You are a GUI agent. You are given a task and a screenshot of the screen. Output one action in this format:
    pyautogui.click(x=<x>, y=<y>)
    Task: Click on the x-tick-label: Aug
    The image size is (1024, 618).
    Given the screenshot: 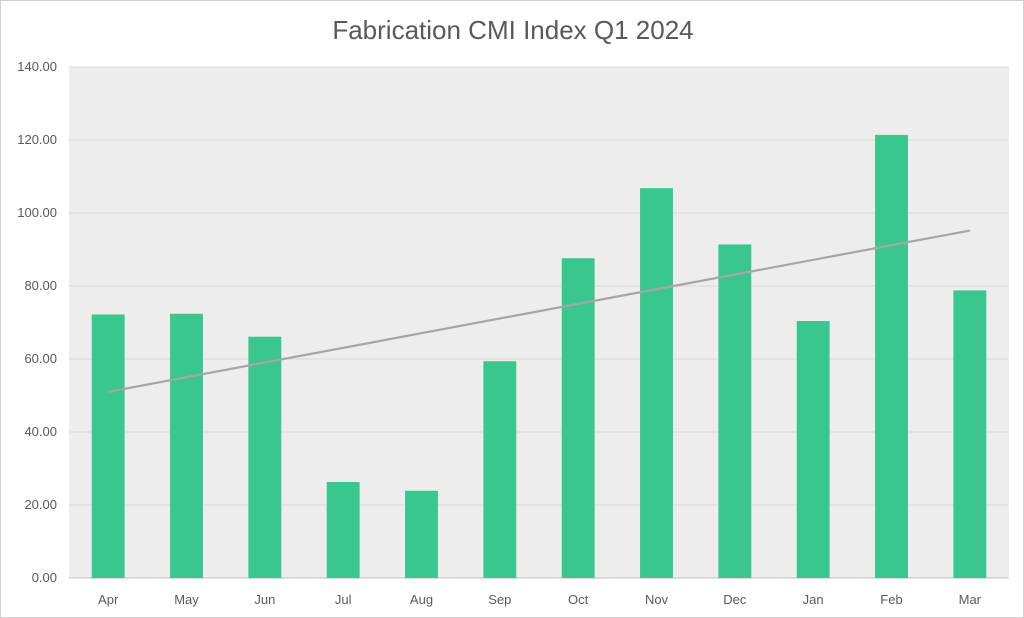 What is the action you would take?
    pyautogui.click(x=421, y=599)
    